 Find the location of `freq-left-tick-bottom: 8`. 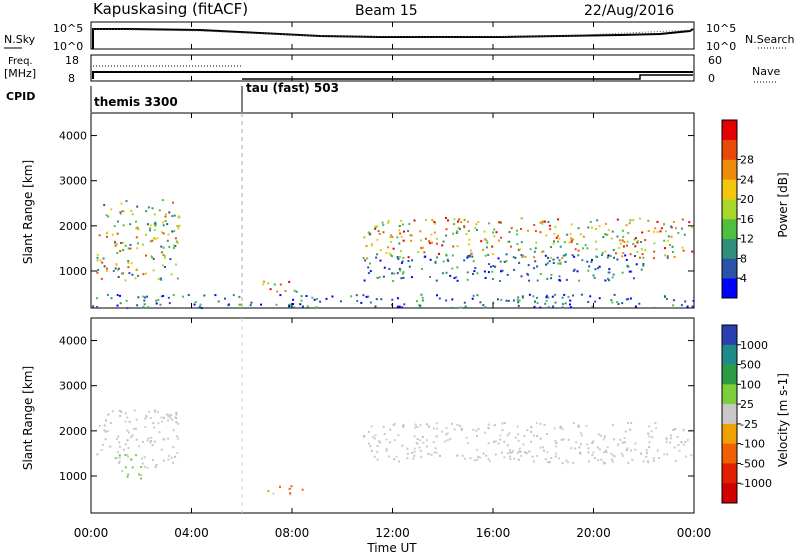

freq-left-tick-bottom: 8 is located at coordinates (71, 78).